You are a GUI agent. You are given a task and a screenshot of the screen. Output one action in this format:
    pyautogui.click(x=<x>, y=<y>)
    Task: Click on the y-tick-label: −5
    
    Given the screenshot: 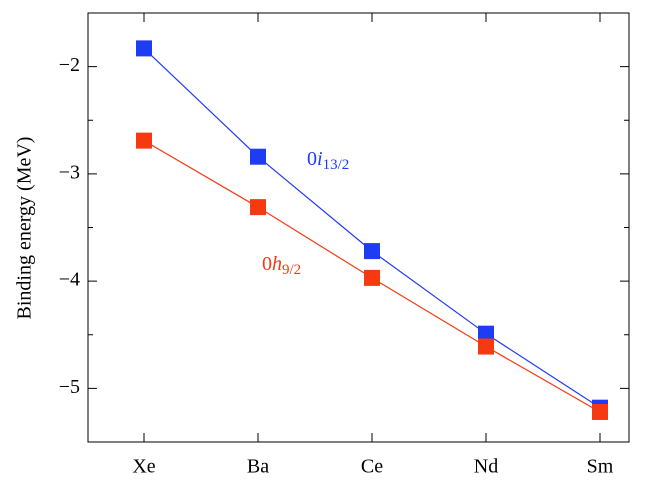 What is the action you would take?
    pyautogui.click(x=69, y=387)
    